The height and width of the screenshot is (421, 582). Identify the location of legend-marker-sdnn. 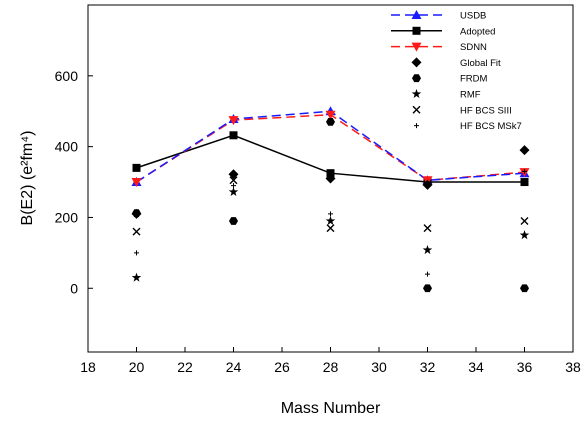
(416, 47).